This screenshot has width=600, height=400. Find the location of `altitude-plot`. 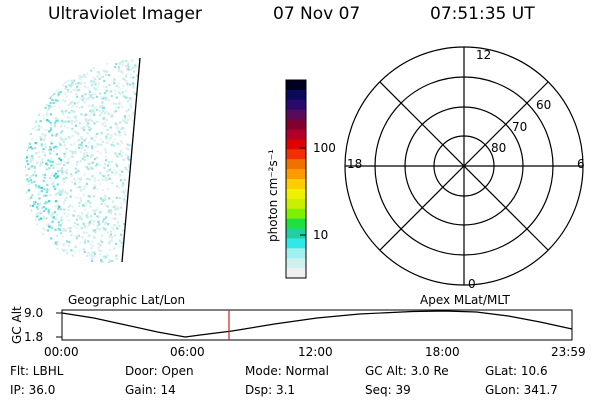

altitude-plot is located at coordinates (314, 325).